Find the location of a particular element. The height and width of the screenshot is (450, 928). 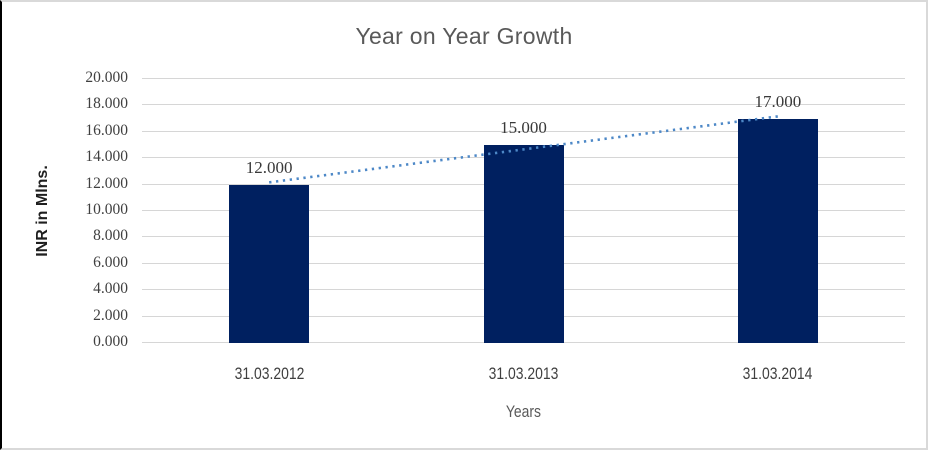

y-axis-tick-label: 12.000 is located at coordinates (106, 183).